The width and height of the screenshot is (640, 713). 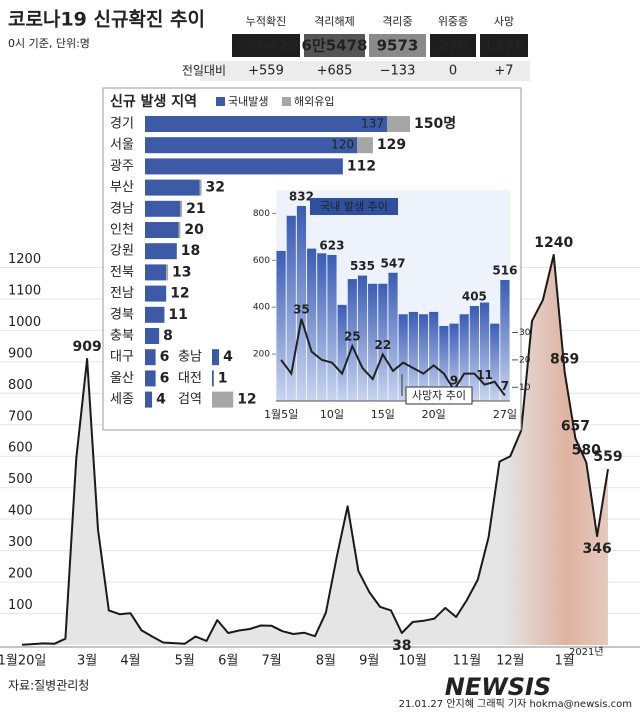 What do you see at coordinates (122, 378) in the screenshot?
I see `category-label: 울산` at bounding box center [122, 378].